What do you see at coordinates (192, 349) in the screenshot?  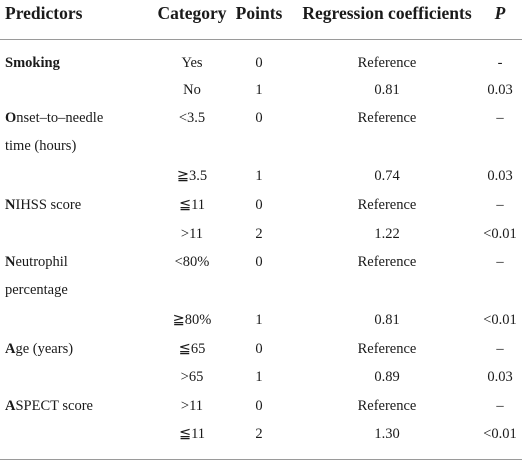 I see `category-cell: ≦65` at bounding box center [192, 349].